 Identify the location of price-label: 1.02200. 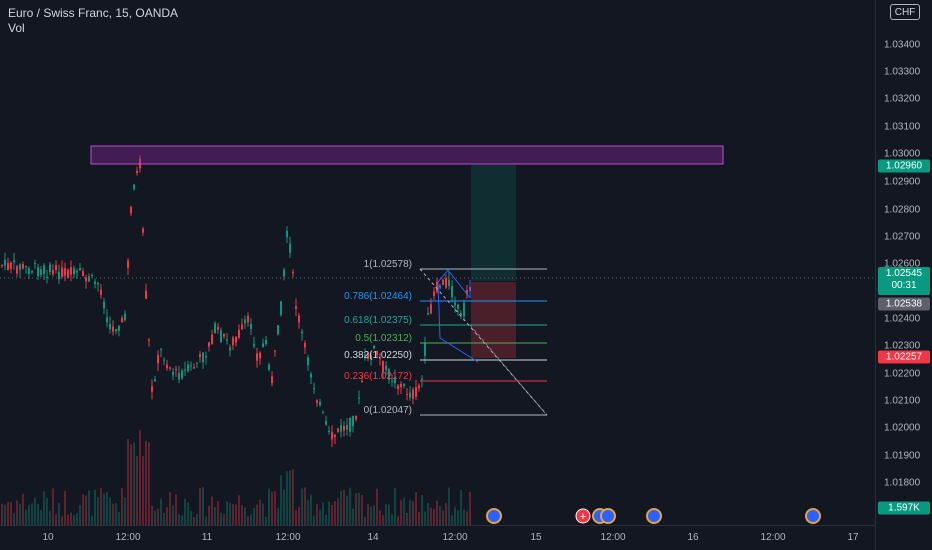
(902, 374).